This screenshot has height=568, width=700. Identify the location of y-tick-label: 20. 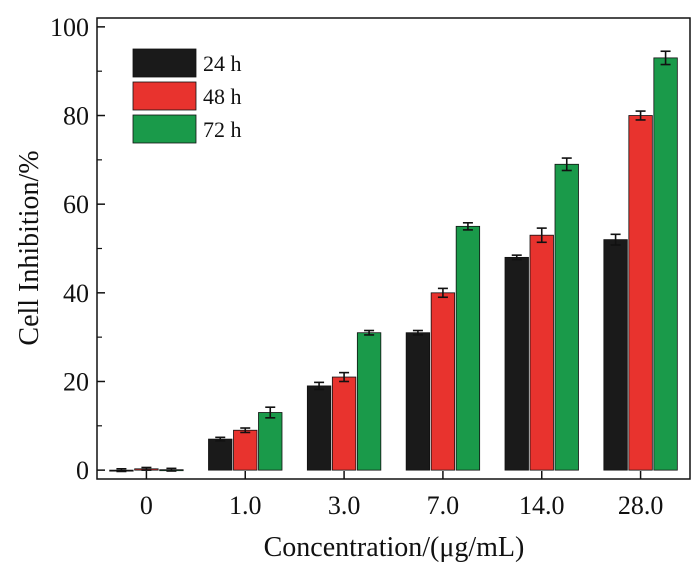
(76, 381).